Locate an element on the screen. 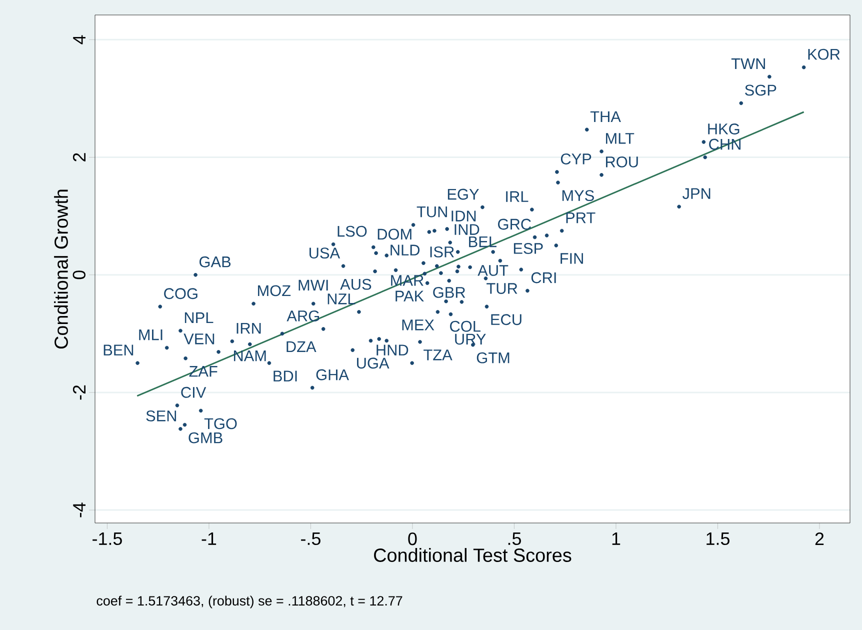  annotation: ECU is located at coordinates (506, 320).